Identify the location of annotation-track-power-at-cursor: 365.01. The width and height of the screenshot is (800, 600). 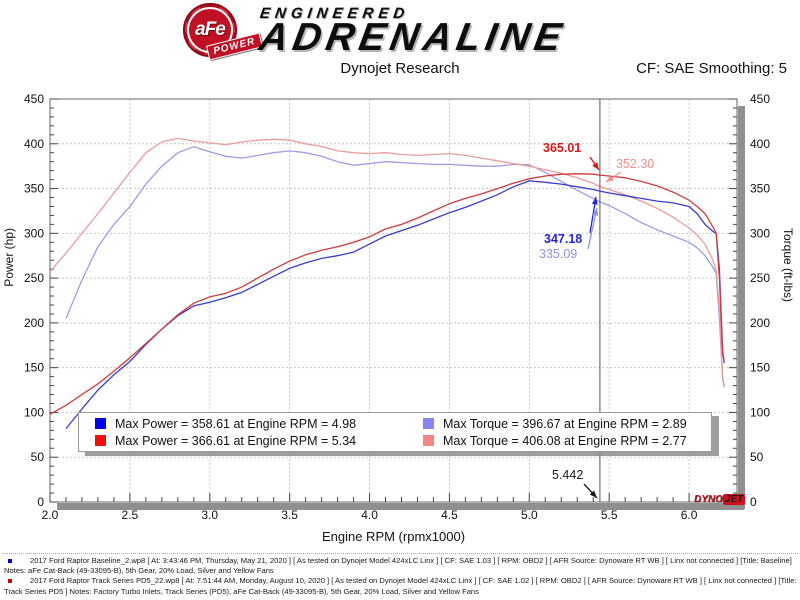
(562, 148).